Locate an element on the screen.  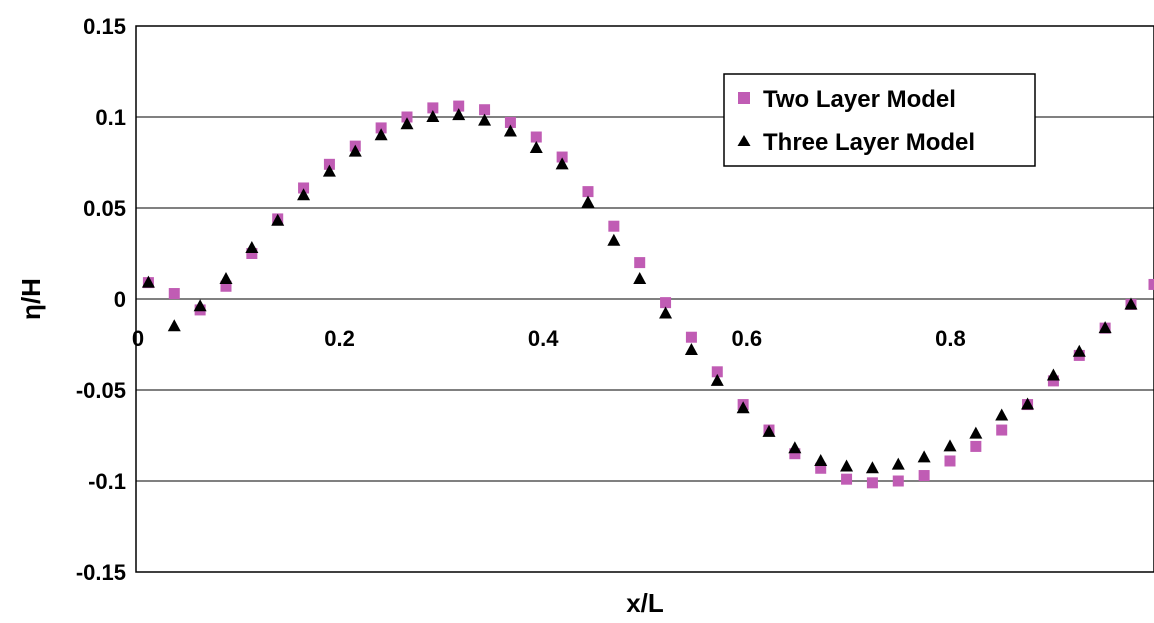
x-tick-label: 0 is located at coordinates (138, 338).